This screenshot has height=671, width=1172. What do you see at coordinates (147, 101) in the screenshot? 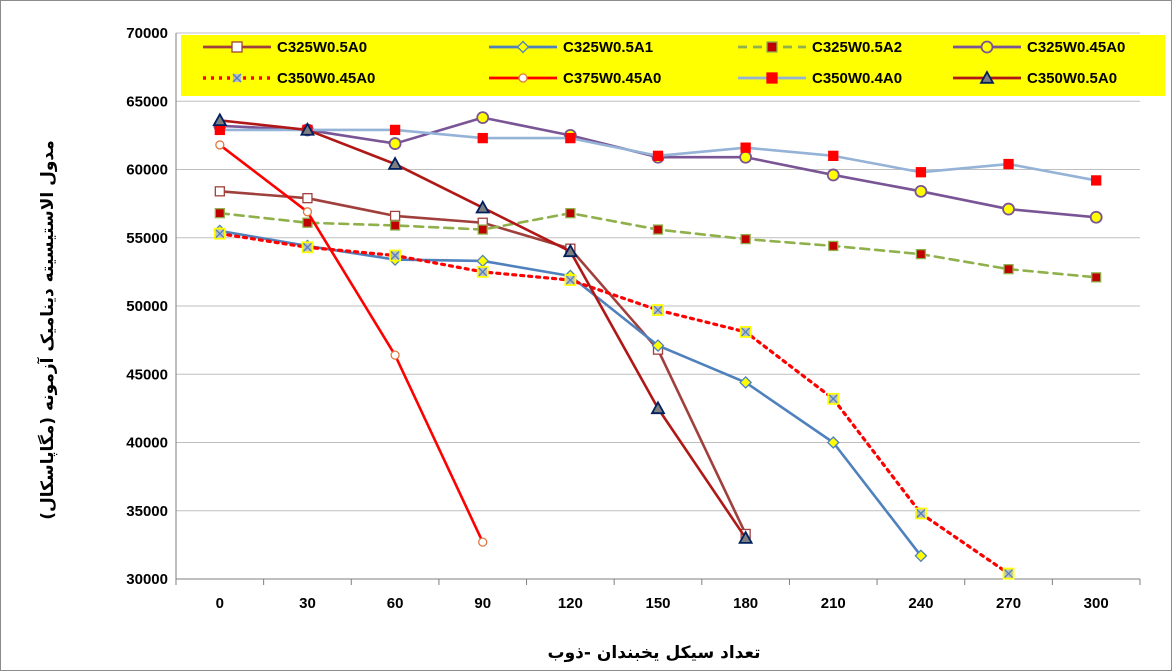
I see `y-tick-label: 65000` at bounding box center [147, 101].